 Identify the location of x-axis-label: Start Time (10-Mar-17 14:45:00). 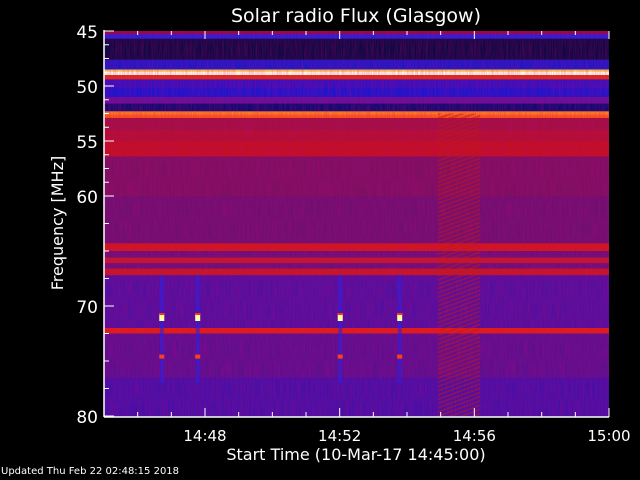
(355, 454).